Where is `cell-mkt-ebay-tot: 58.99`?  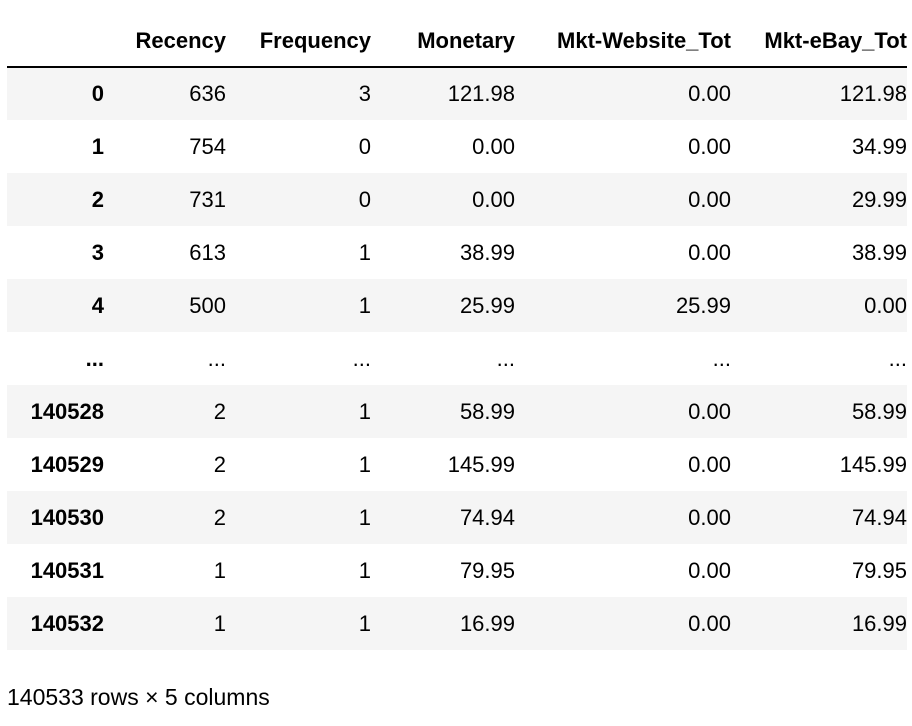 cell-mkt-ebay-tot: 58.99 is located at coordinates (879, 411).